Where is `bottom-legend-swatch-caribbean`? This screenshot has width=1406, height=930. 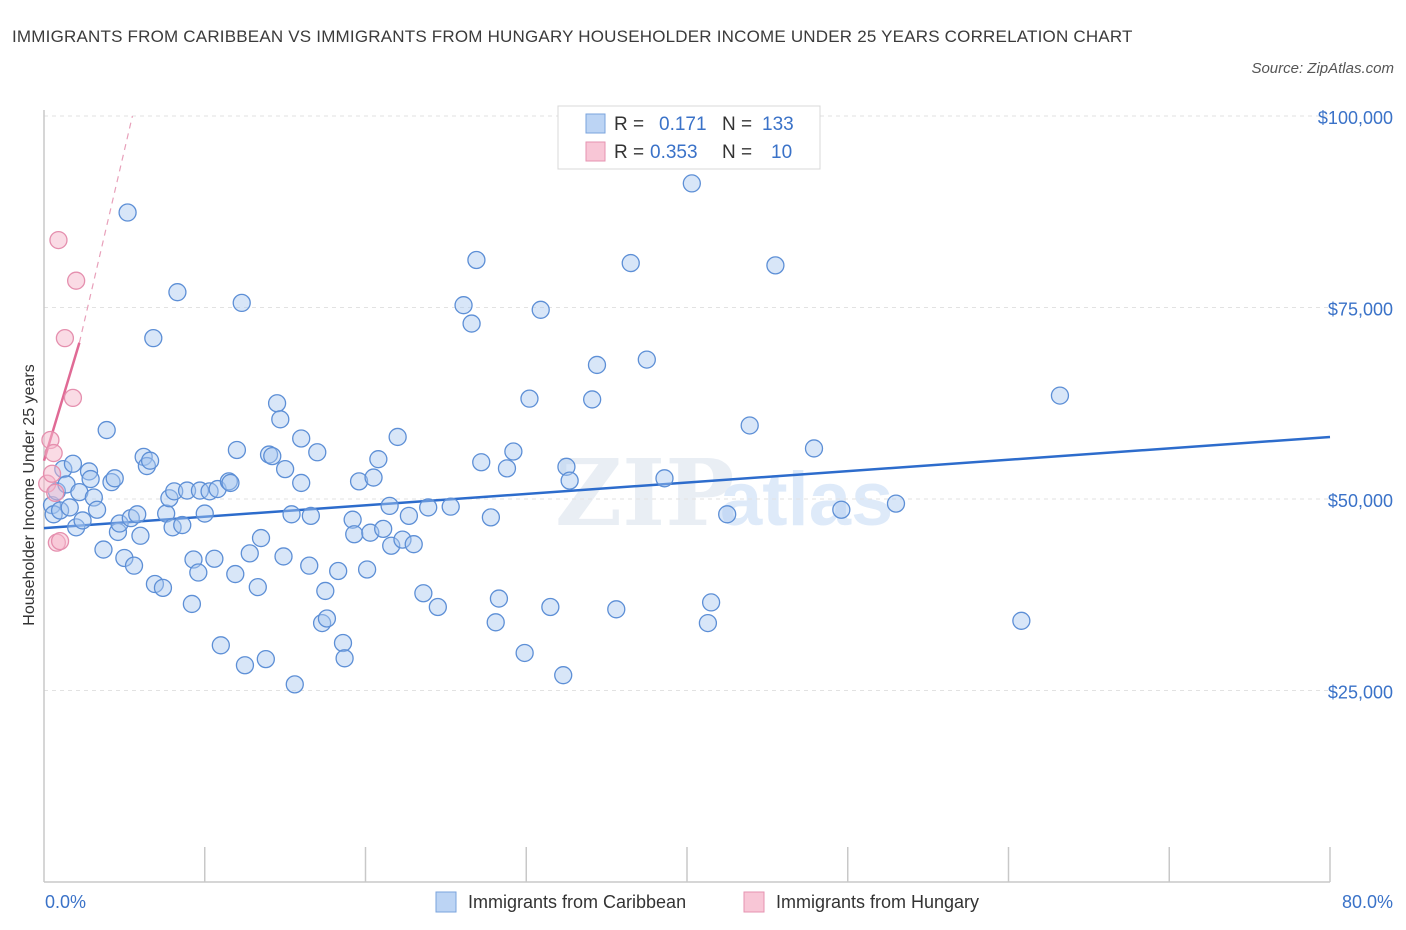 bottom-legend-swatch-caribbean is located at coordinates (446, 902).